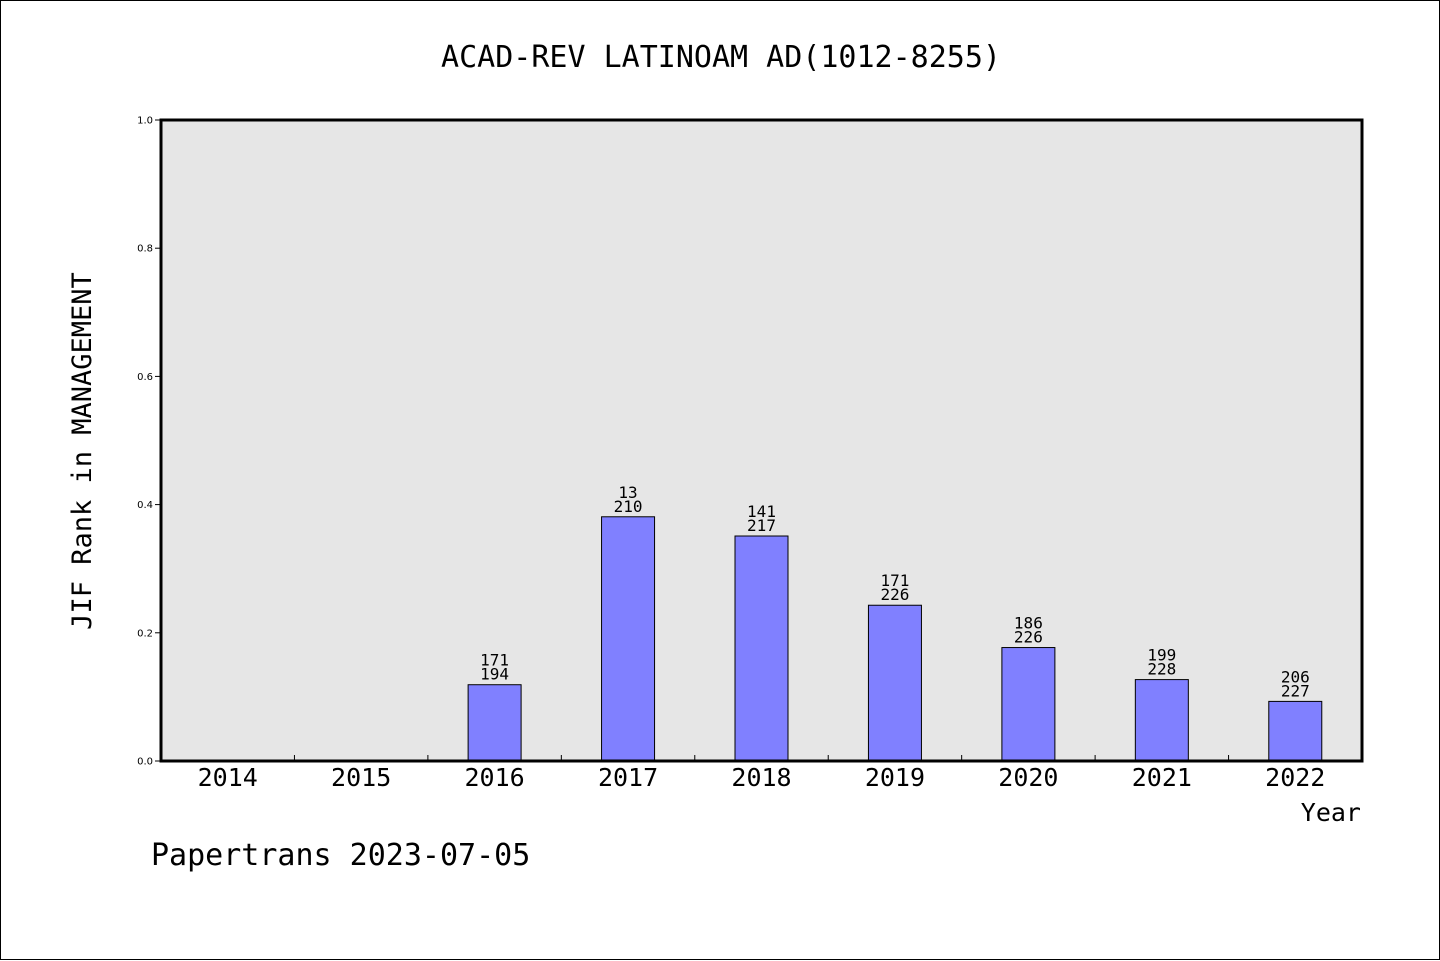  I want to click on x-tick-label: 2014, so click(228, 777).